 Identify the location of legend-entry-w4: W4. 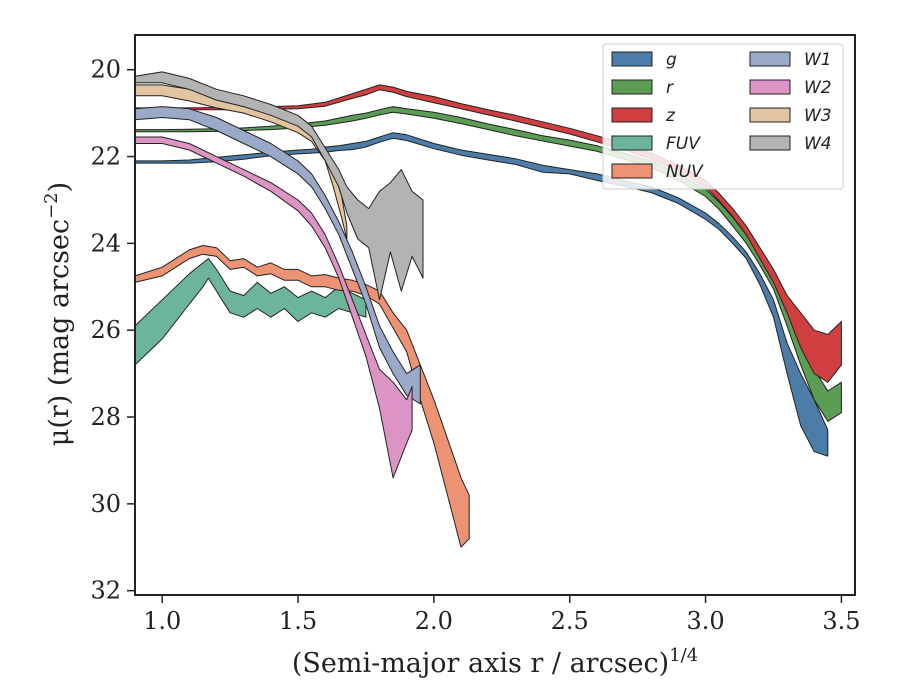
(790, 144).